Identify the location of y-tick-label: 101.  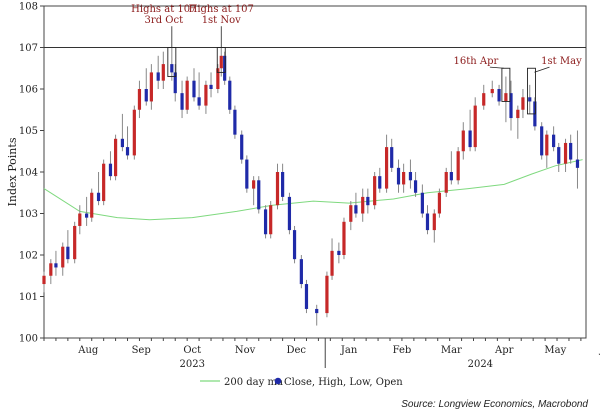
(28, 297).